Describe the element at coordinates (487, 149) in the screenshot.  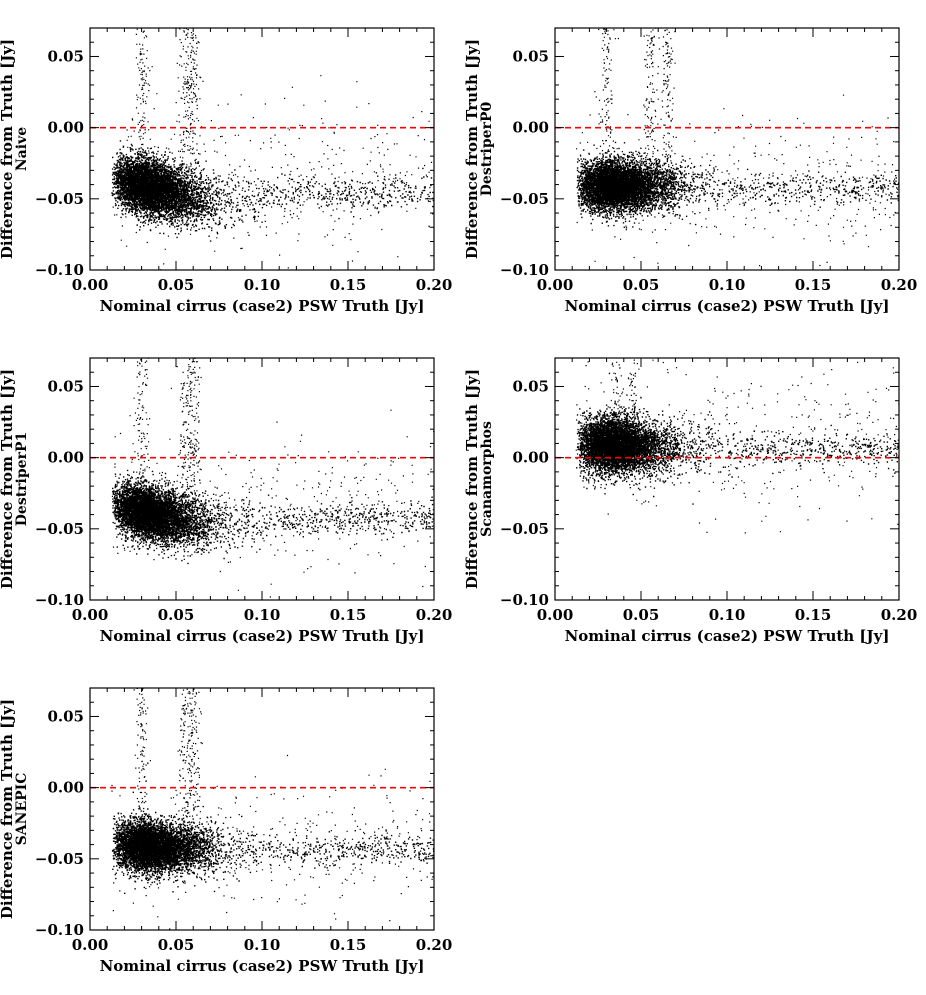
I see `y-axis-method-label: DestriperP0` at that location.